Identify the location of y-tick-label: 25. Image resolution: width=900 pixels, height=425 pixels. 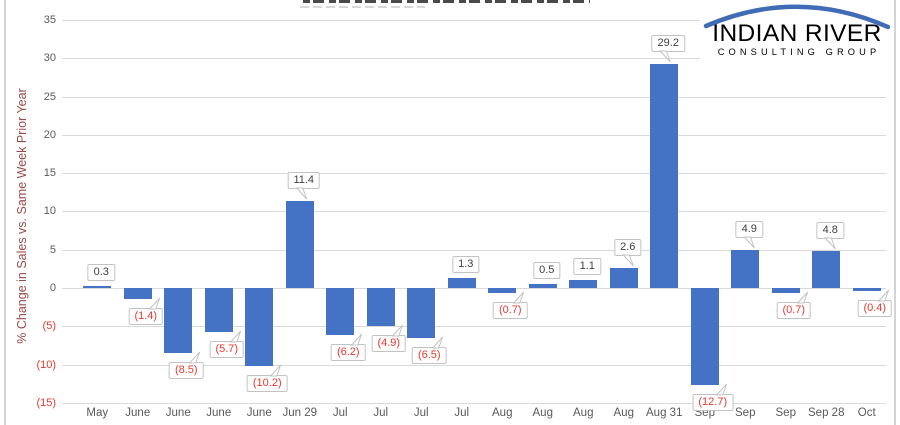
(49, 96).